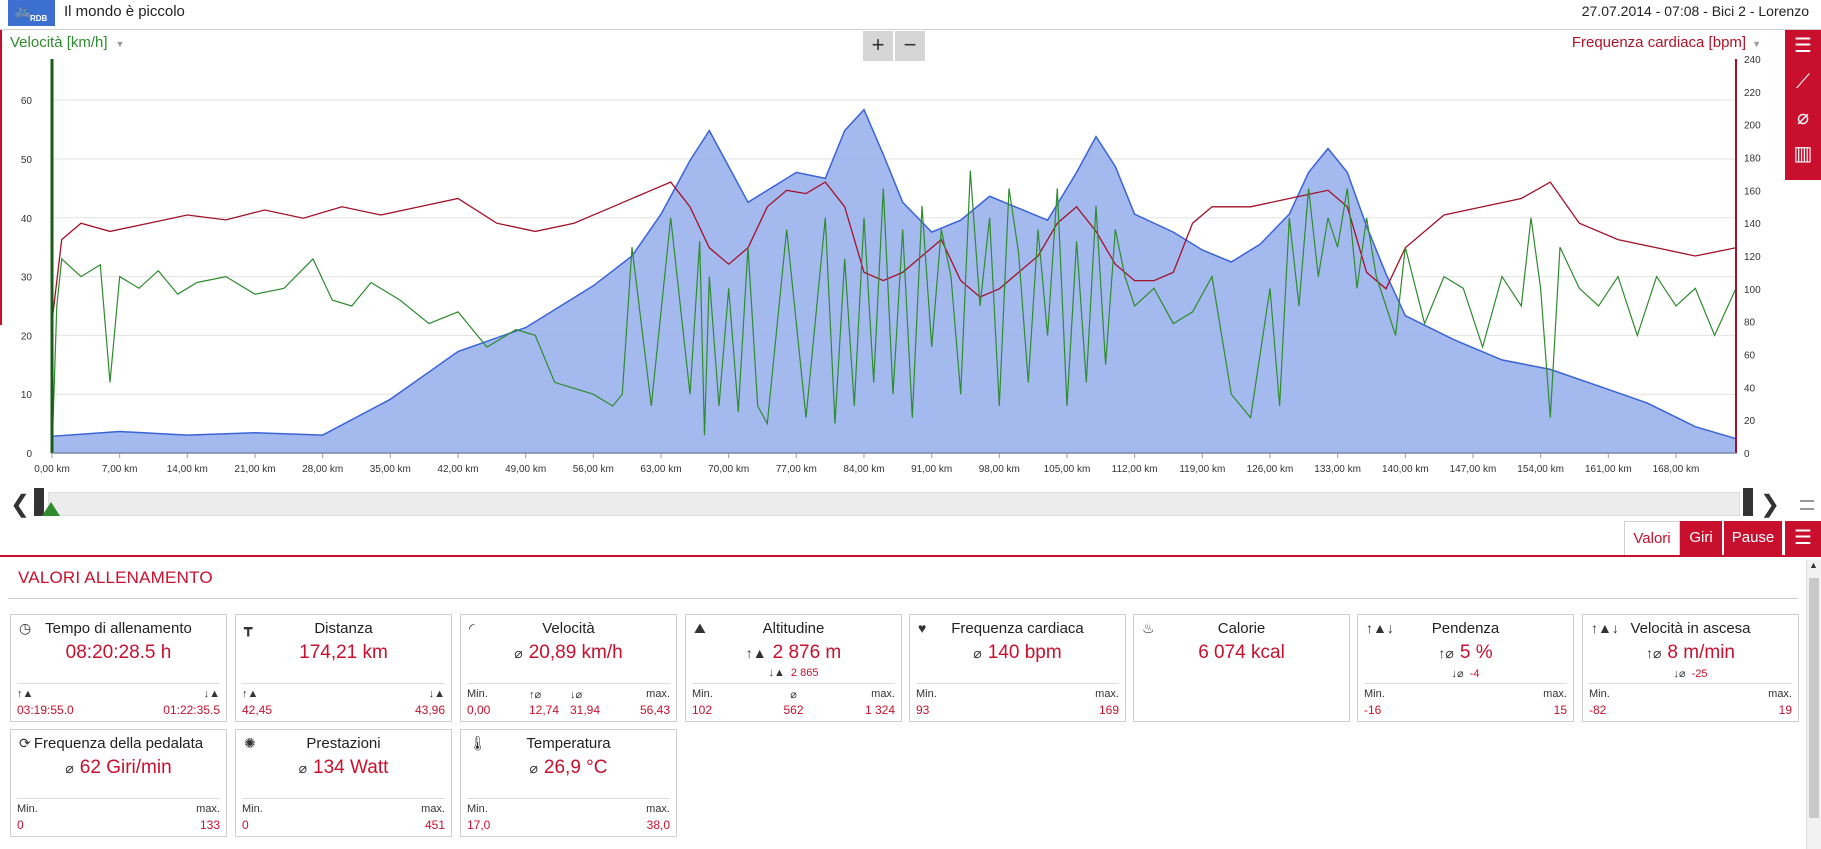 This screenshot has height=849, width=1821. What do you see at coordinates (254, 469) in the screenshot?
I see `x-tick-label: 21,00 km` at bounding box center [254, 469].